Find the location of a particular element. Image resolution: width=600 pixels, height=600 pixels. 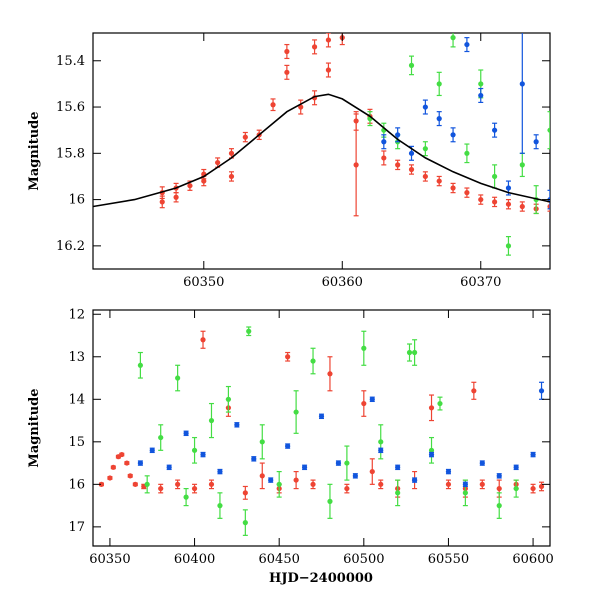

x-tick-label: 60500 is located at coordinates (363, 559).